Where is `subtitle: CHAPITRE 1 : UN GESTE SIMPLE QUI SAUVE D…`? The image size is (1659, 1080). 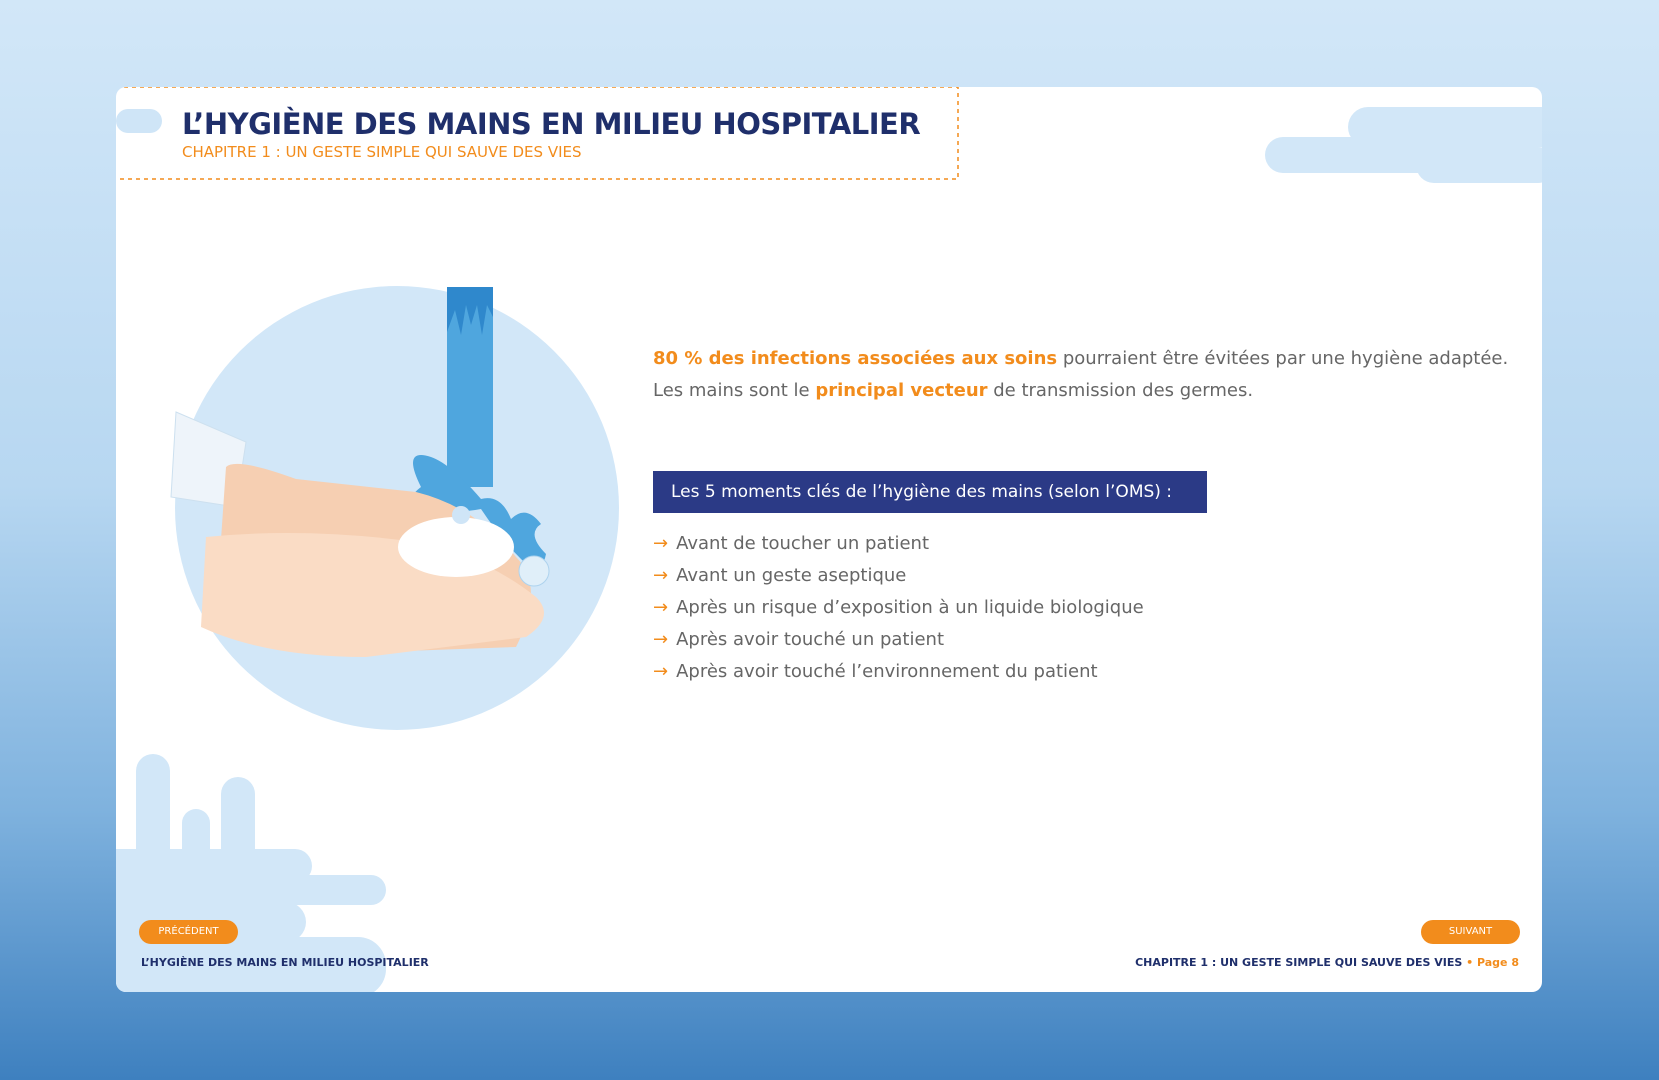
subtitle: CHAPITRE 1 : UN GESTE SIMPLE QUI SAUVE D… is located at coordinates (382, 152).